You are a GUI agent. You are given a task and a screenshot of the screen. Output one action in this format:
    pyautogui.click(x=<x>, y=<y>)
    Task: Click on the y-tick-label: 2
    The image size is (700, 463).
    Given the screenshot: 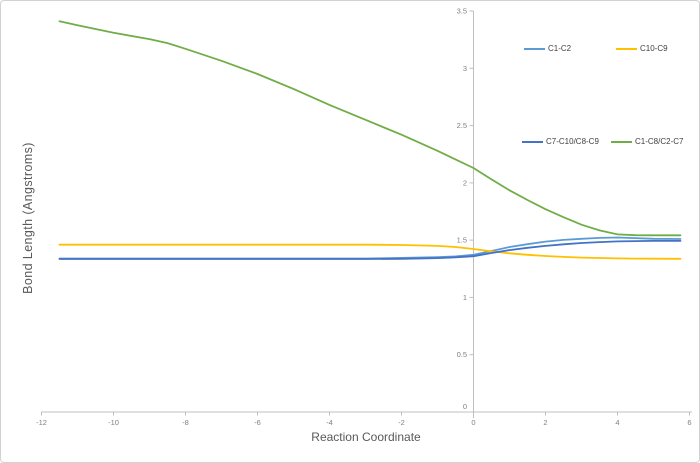 What is the action you would take?
    pyautogui.click(x=465, y=182)
    